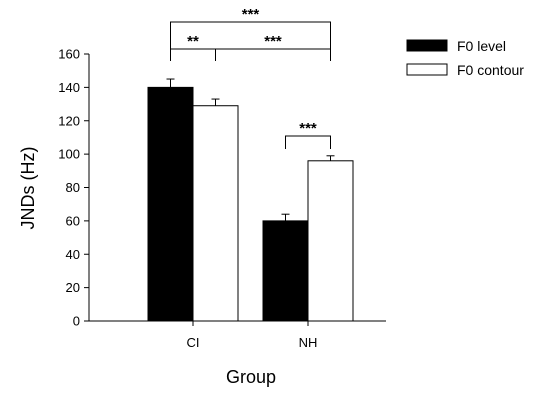  Describe the element at coordinates (427, 69) in the screenshot. I see `legend-swatch-f0-contour` at that location.